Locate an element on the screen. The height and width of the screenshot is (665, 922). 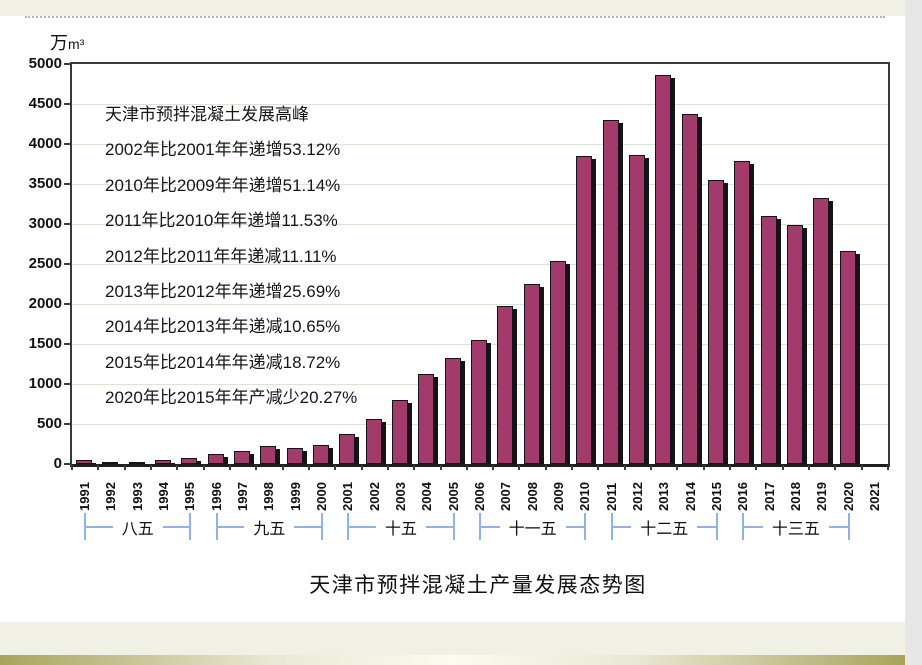
y-axis-unit-label: 万m³ is located at coordinates (67, 42).